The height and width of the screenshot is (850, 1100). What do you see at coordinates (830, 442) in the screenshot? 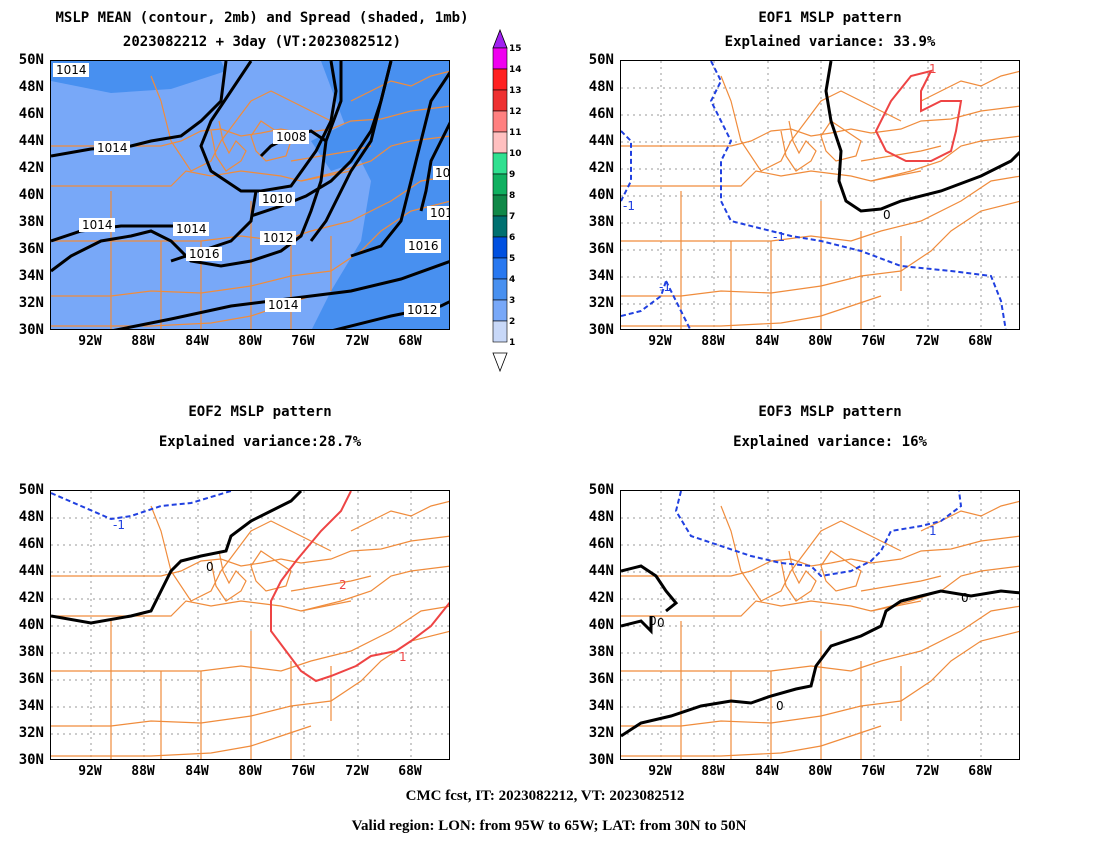
I see `eof3-panel-subtitle: Explained variance: 16%` at bounding box center [830, 442].